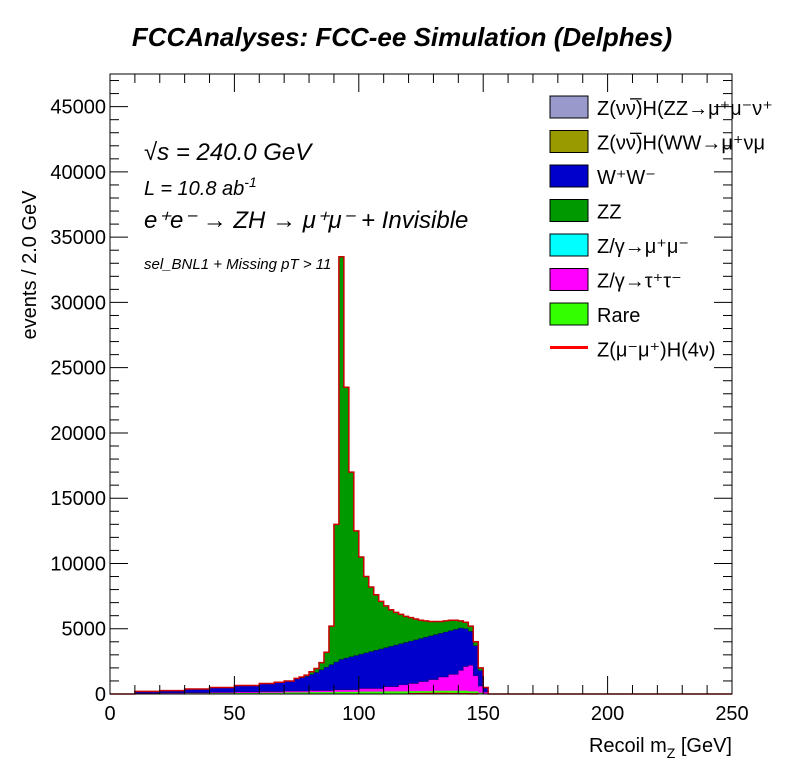 This screenshot has height=772, width=796. I want to click on y-axis-title: events / 2.0 GeV, so click(30, 265).